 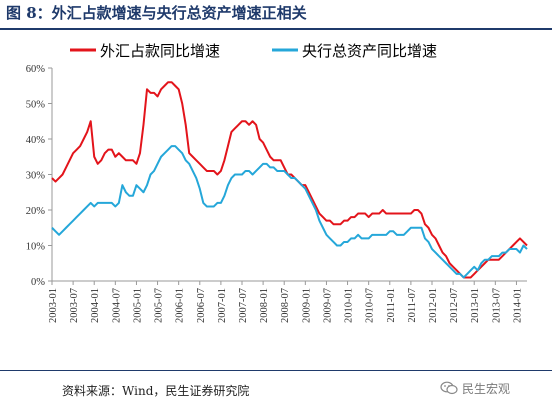 What do you see at coordinates (36, 211) in the screenshot?
I see `y-tick-label: 20%` at bounding box center [36, 211].